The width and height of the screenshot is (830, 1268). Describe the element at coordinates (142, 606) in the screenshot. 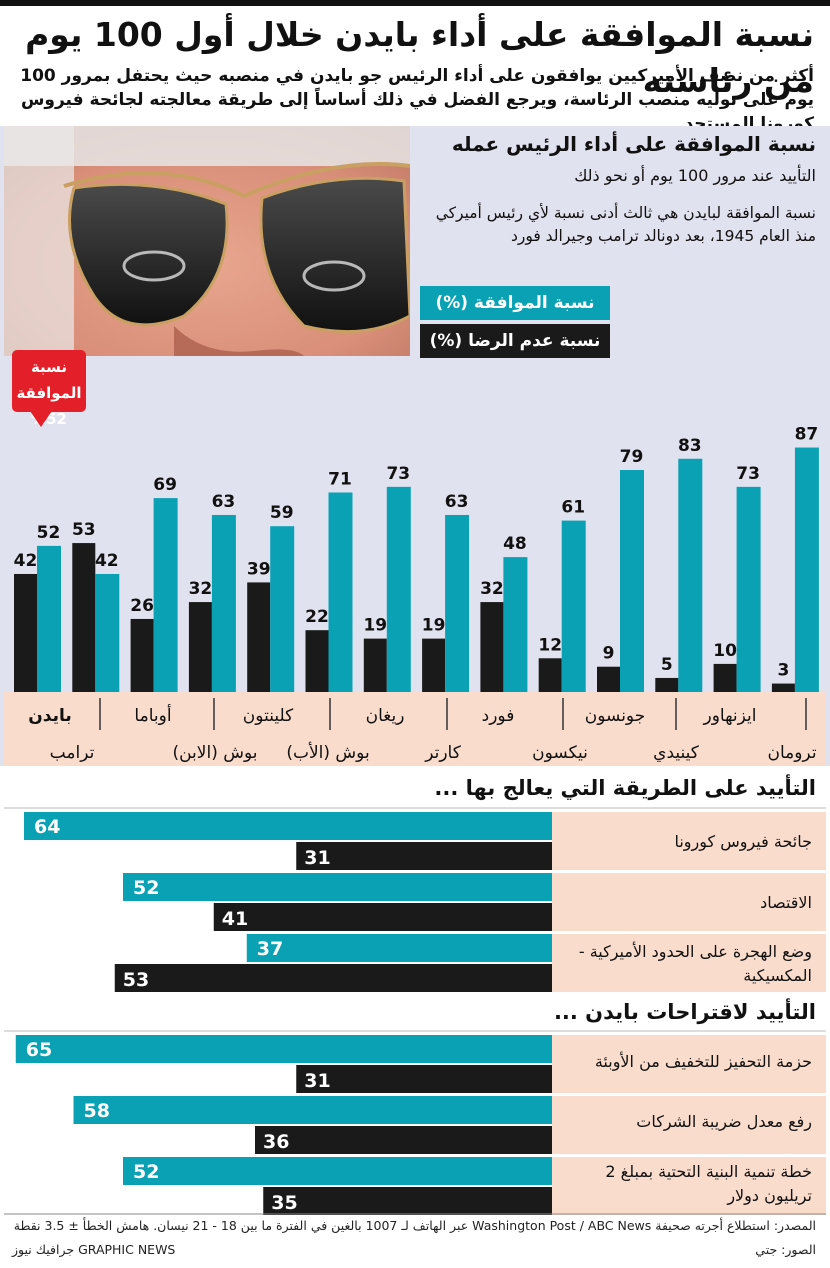

I see `disapproval-value-label: 26` at that location.